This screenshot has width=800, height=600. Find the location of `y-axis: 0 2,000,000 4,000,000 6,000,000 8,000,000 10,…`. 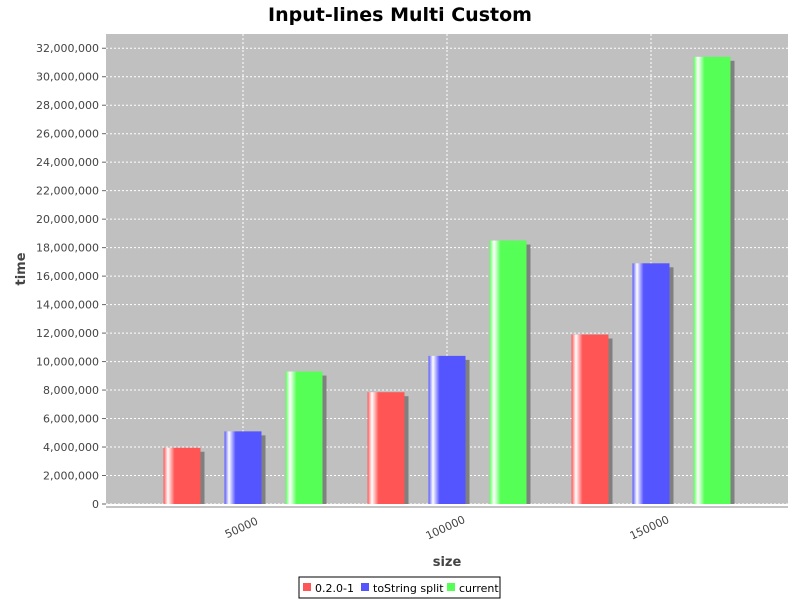

y-axis: 0 2,000,000 4,000,000 6,000,000 8,000,000 10,… is located at coordinates (71, 276).